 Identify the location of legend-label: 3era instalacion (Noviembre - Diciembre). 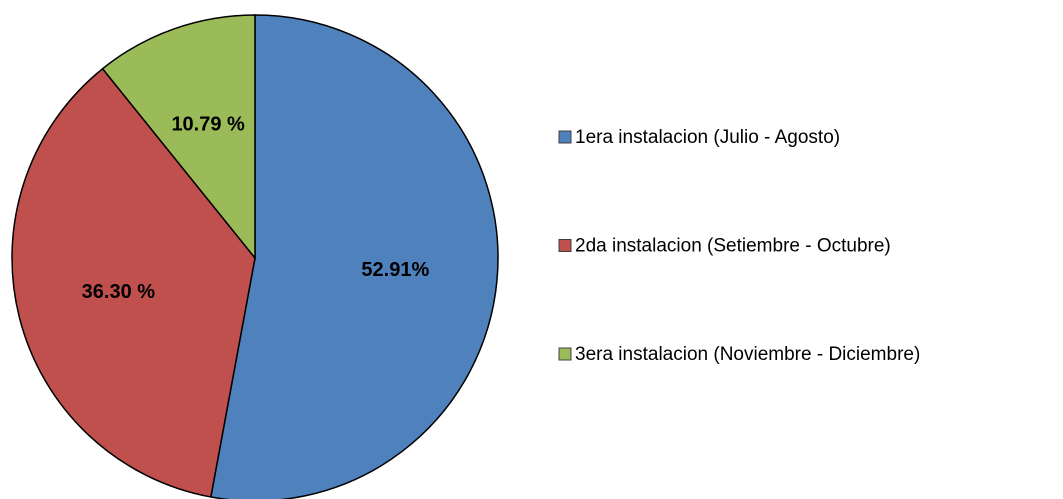
(747, 354).